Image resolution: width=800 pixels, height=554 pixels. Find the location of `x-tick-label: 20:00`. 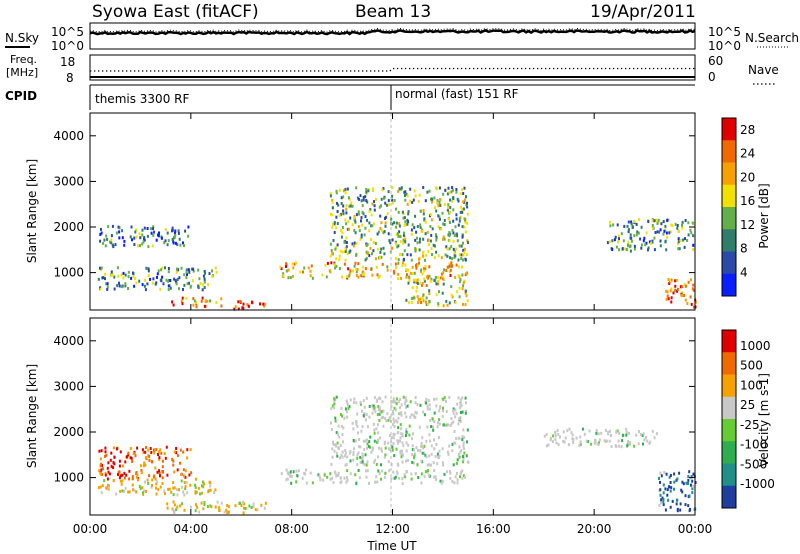

x-tick-label: 20:00 is located at coordinates (594, 529).